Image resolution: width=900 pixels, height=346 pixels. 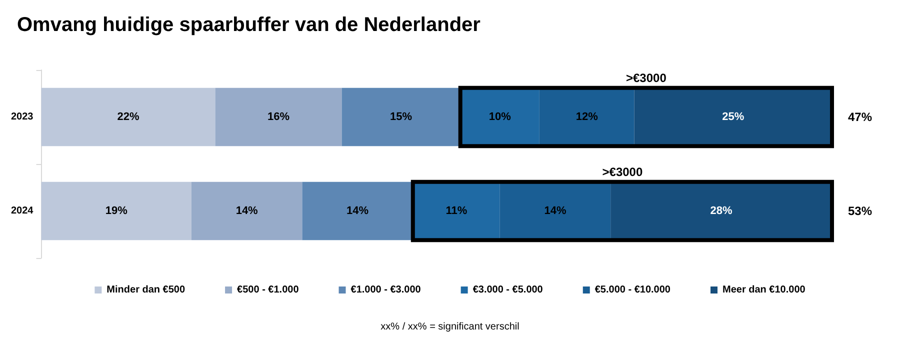 I want to click on y-tick-label: 2024, so click(x=22, y=211).